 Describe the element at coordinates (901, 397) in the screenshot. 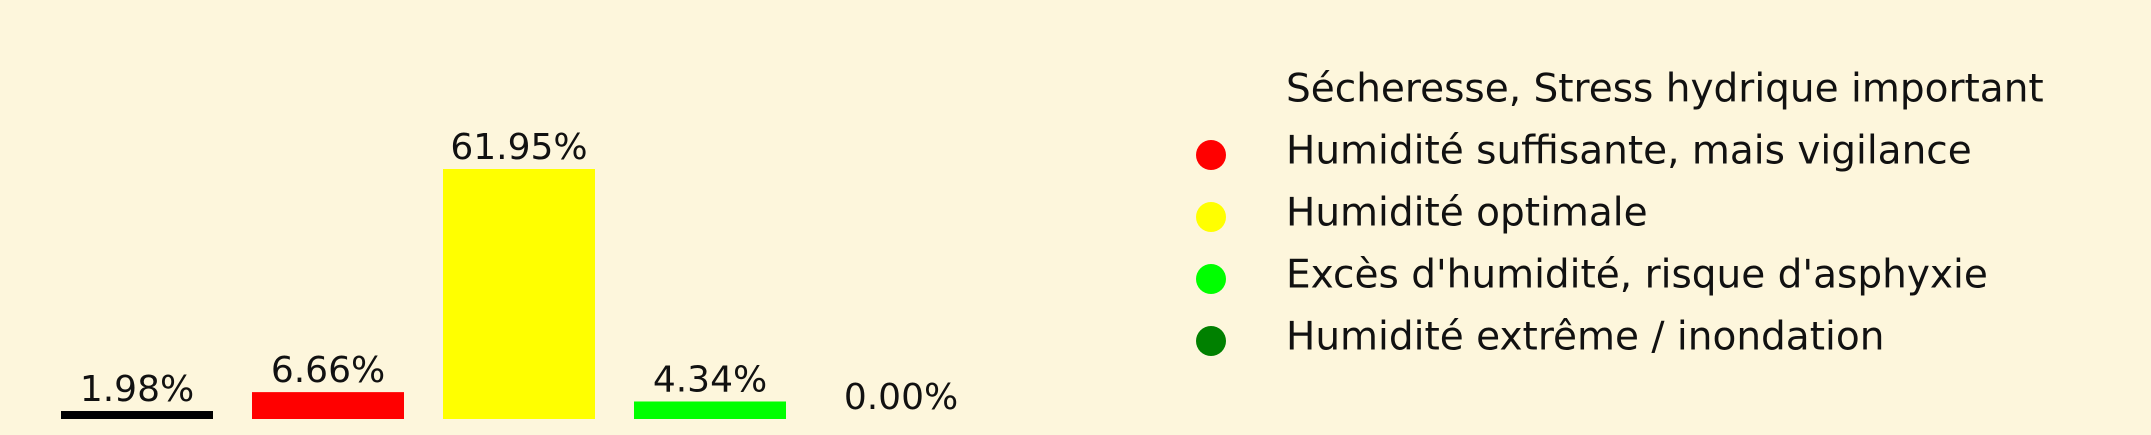

I see `bar-value-label-5: 0.00%` at that location.